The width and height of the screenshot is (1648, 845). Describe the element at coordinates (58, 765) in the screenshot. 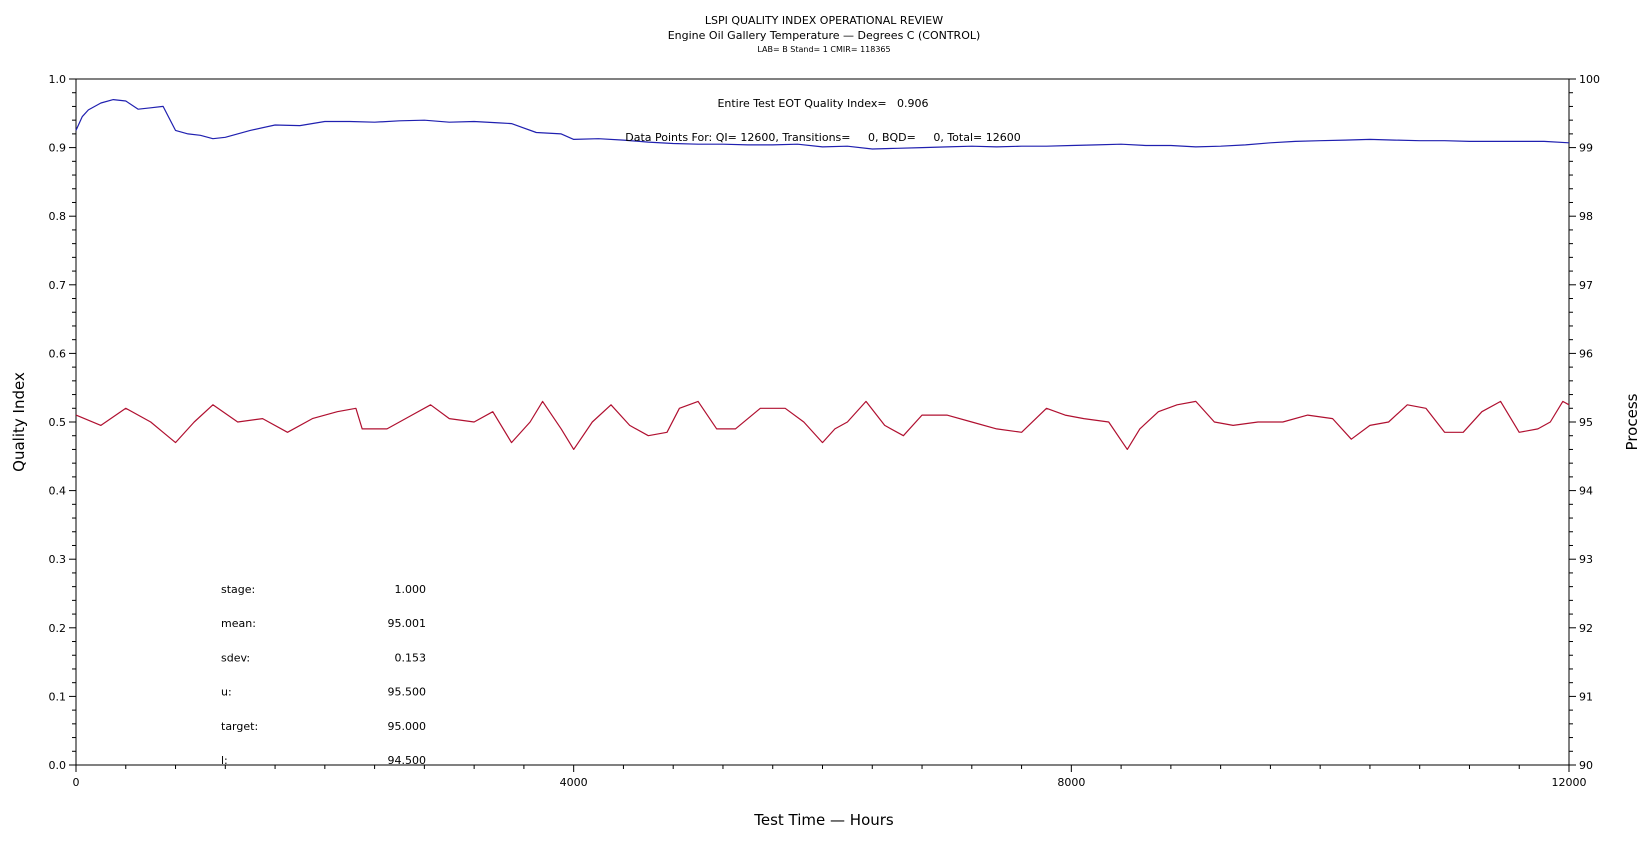

I see `y-left-tick-label: 0.0` at that location.